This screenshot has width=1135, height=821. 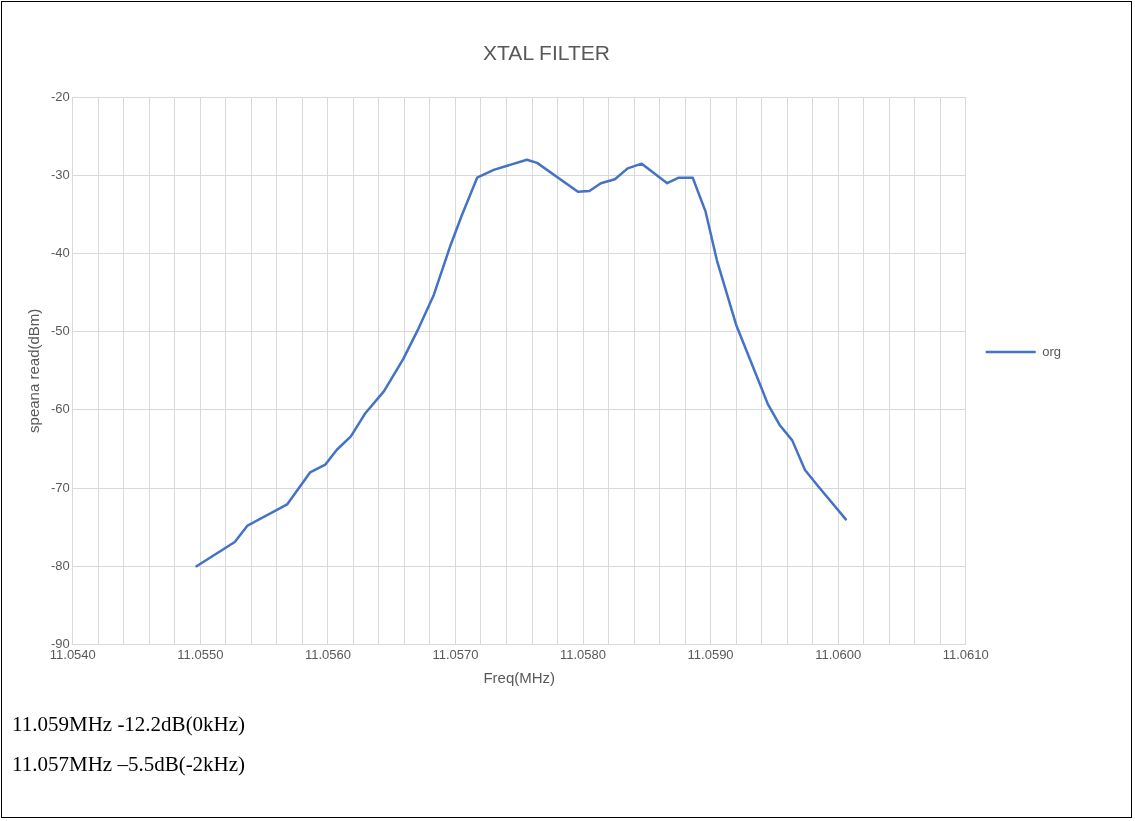 What do you see at coordinates (60, 96) in the screenshot?
I see `y-tick-label: -20` at bounding box center [60, 96].